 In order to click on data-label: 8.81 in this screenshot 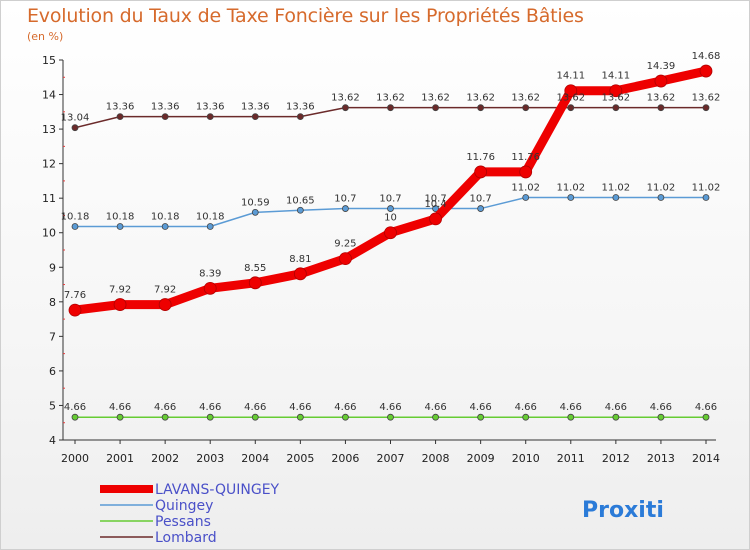, I will do `click(300, 259)`.